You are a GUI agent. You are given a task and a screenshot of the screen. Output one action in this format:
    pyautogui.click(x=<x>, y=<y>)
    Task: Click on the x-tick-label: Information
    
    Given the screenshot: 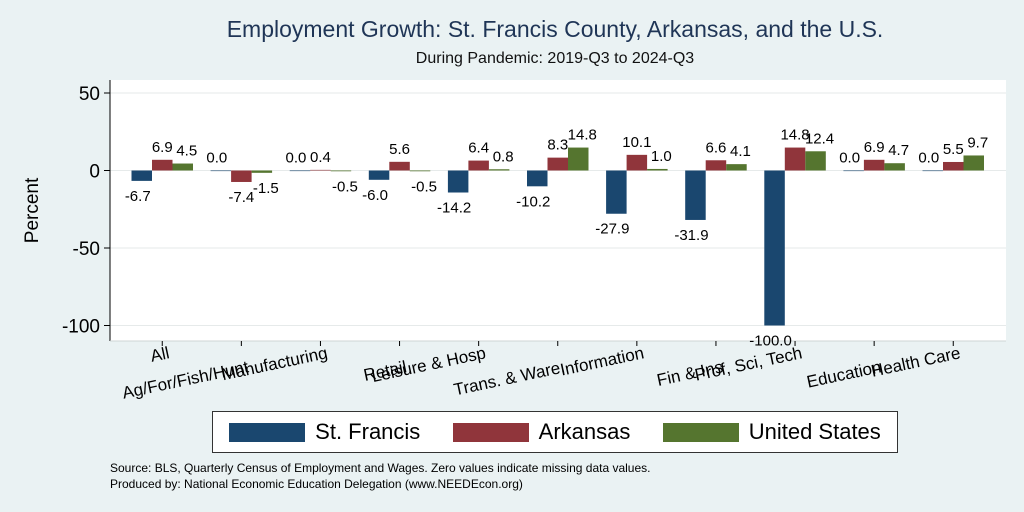 What is the action you would take?
    pyautogui.click(x=602, y=361)
    